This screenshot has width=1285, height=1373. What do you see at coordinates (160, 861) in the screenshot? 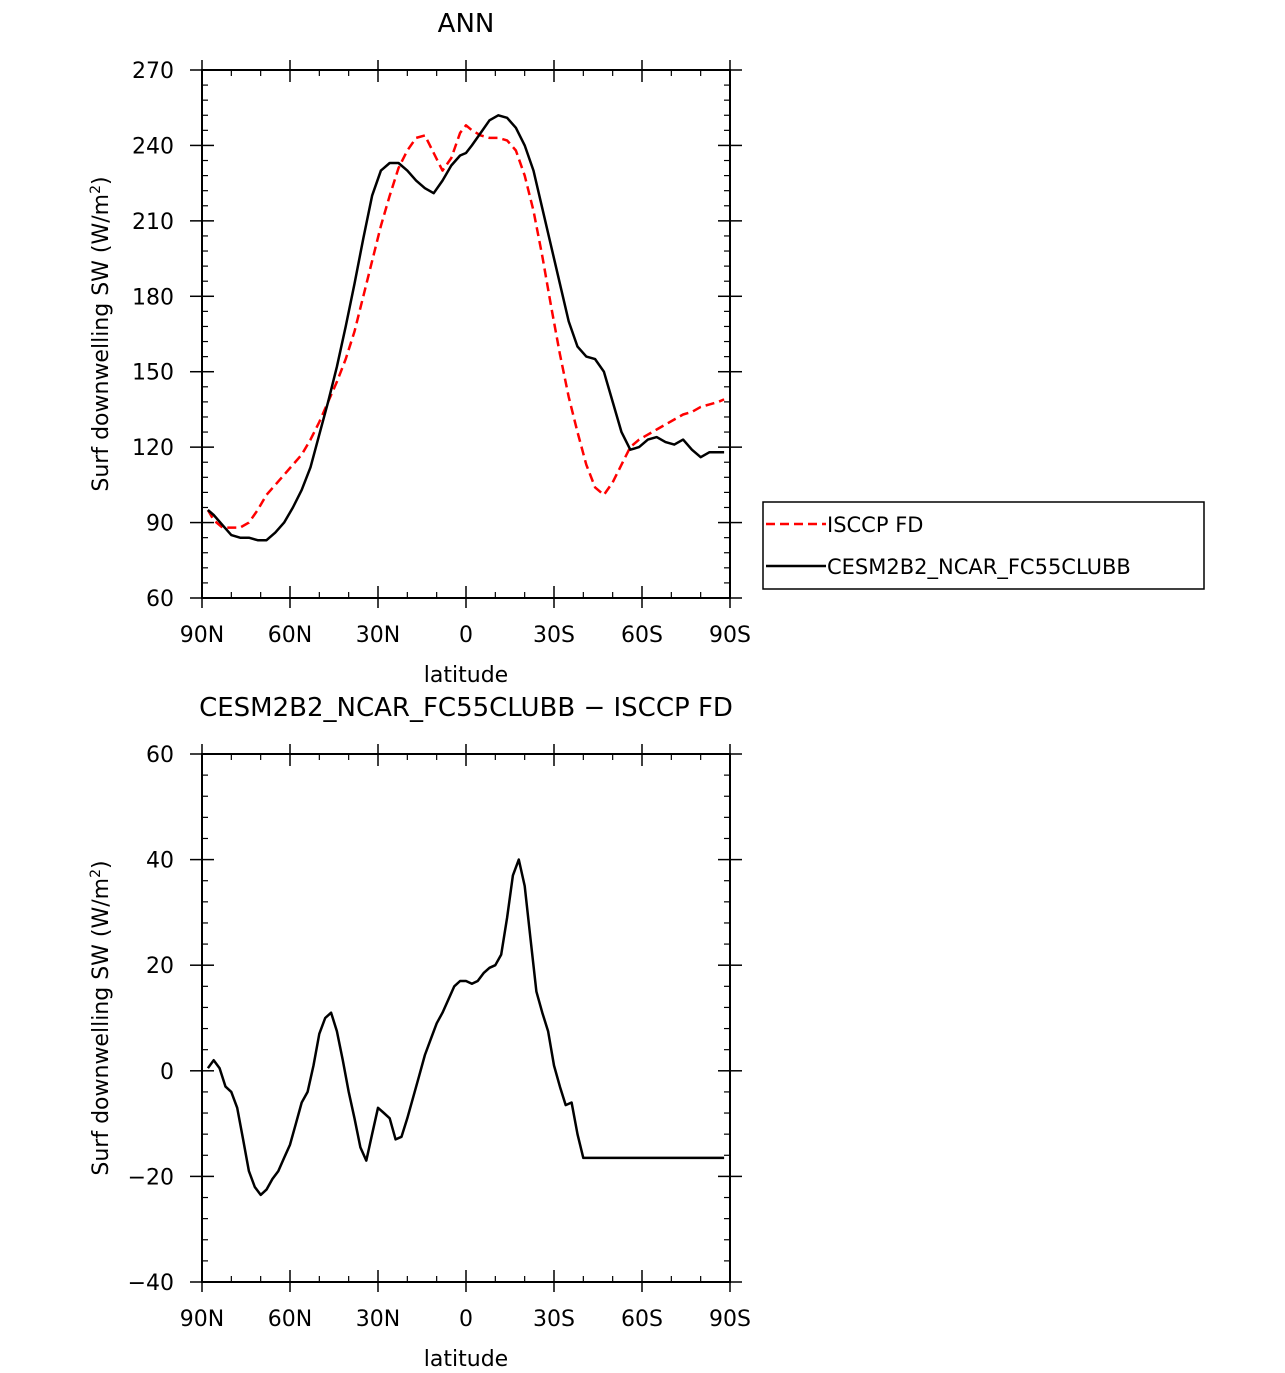
I see `y-tick-label: 40` at bounding box center [160, 861].